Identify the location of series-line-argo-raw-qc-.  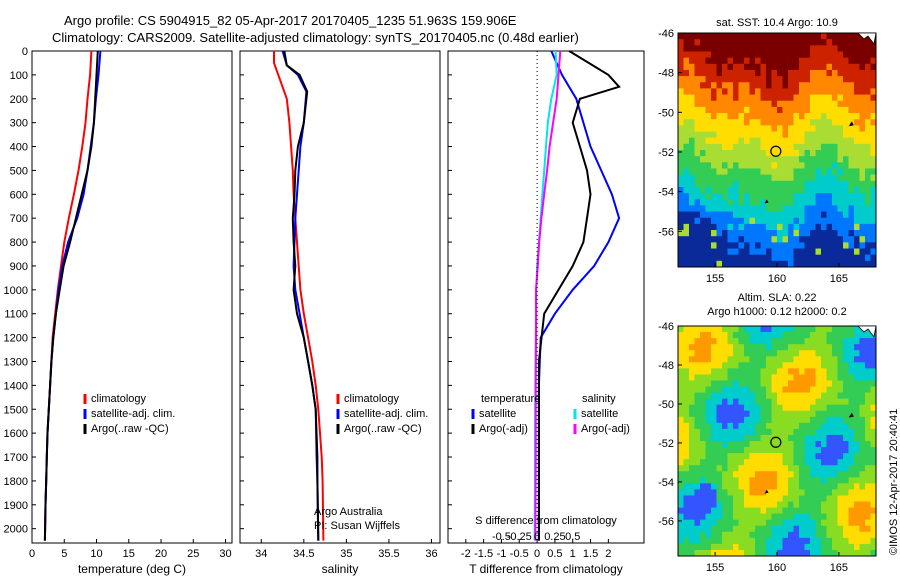
(301, 295).